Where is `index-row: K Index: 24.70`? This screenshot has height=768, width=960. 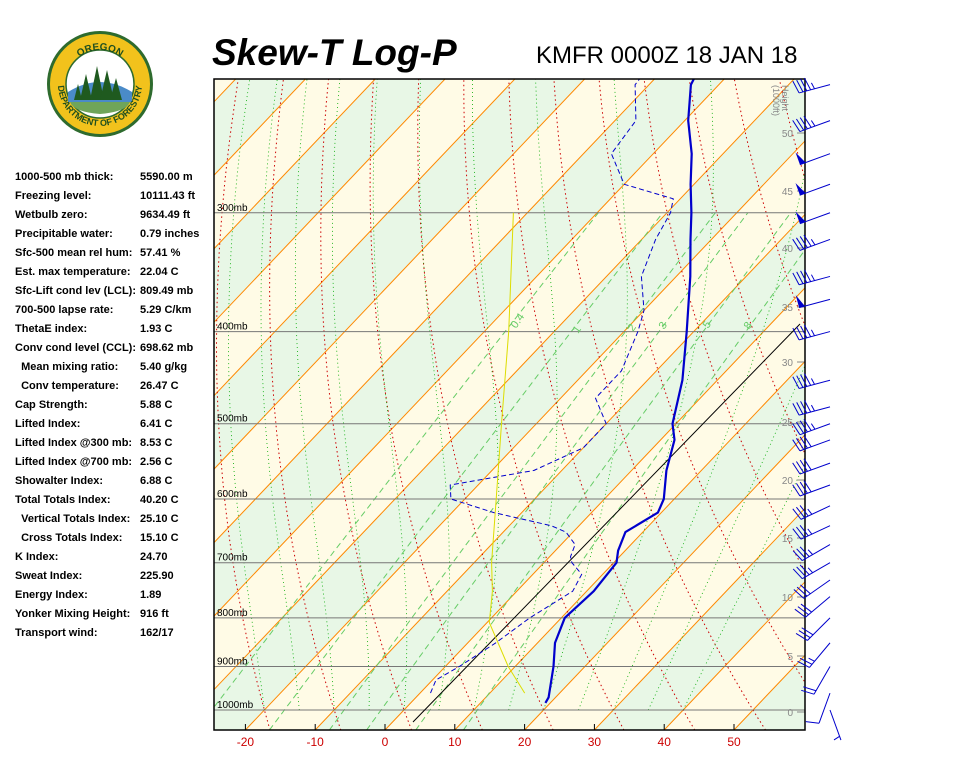 index-row: K Index: 24.70 is located at coordinates (115, 558).